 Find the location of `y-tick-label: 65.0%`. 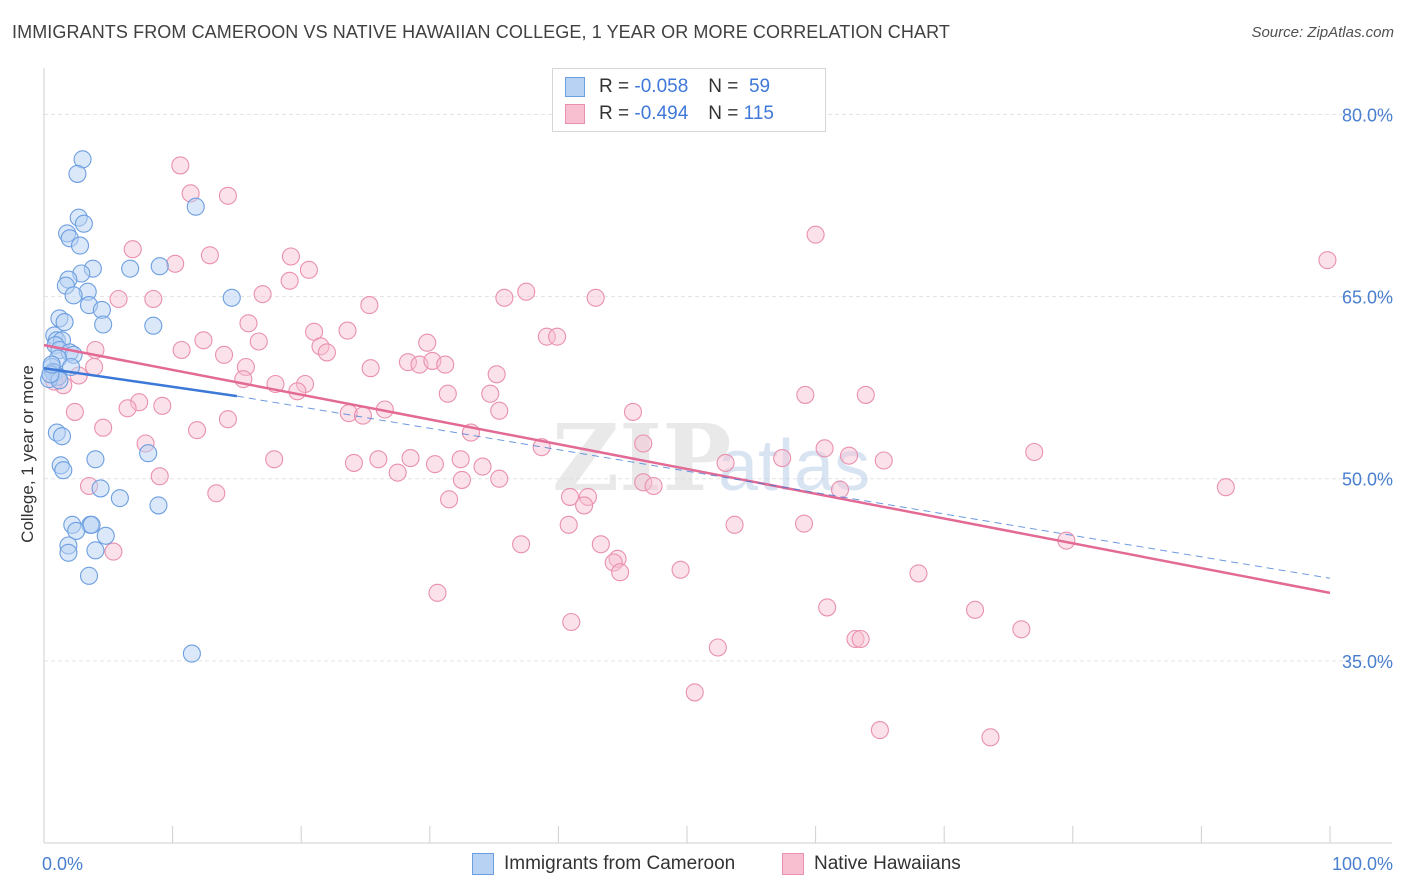

y-tick-label: 65.0% is located at coordinates (1367, 298).